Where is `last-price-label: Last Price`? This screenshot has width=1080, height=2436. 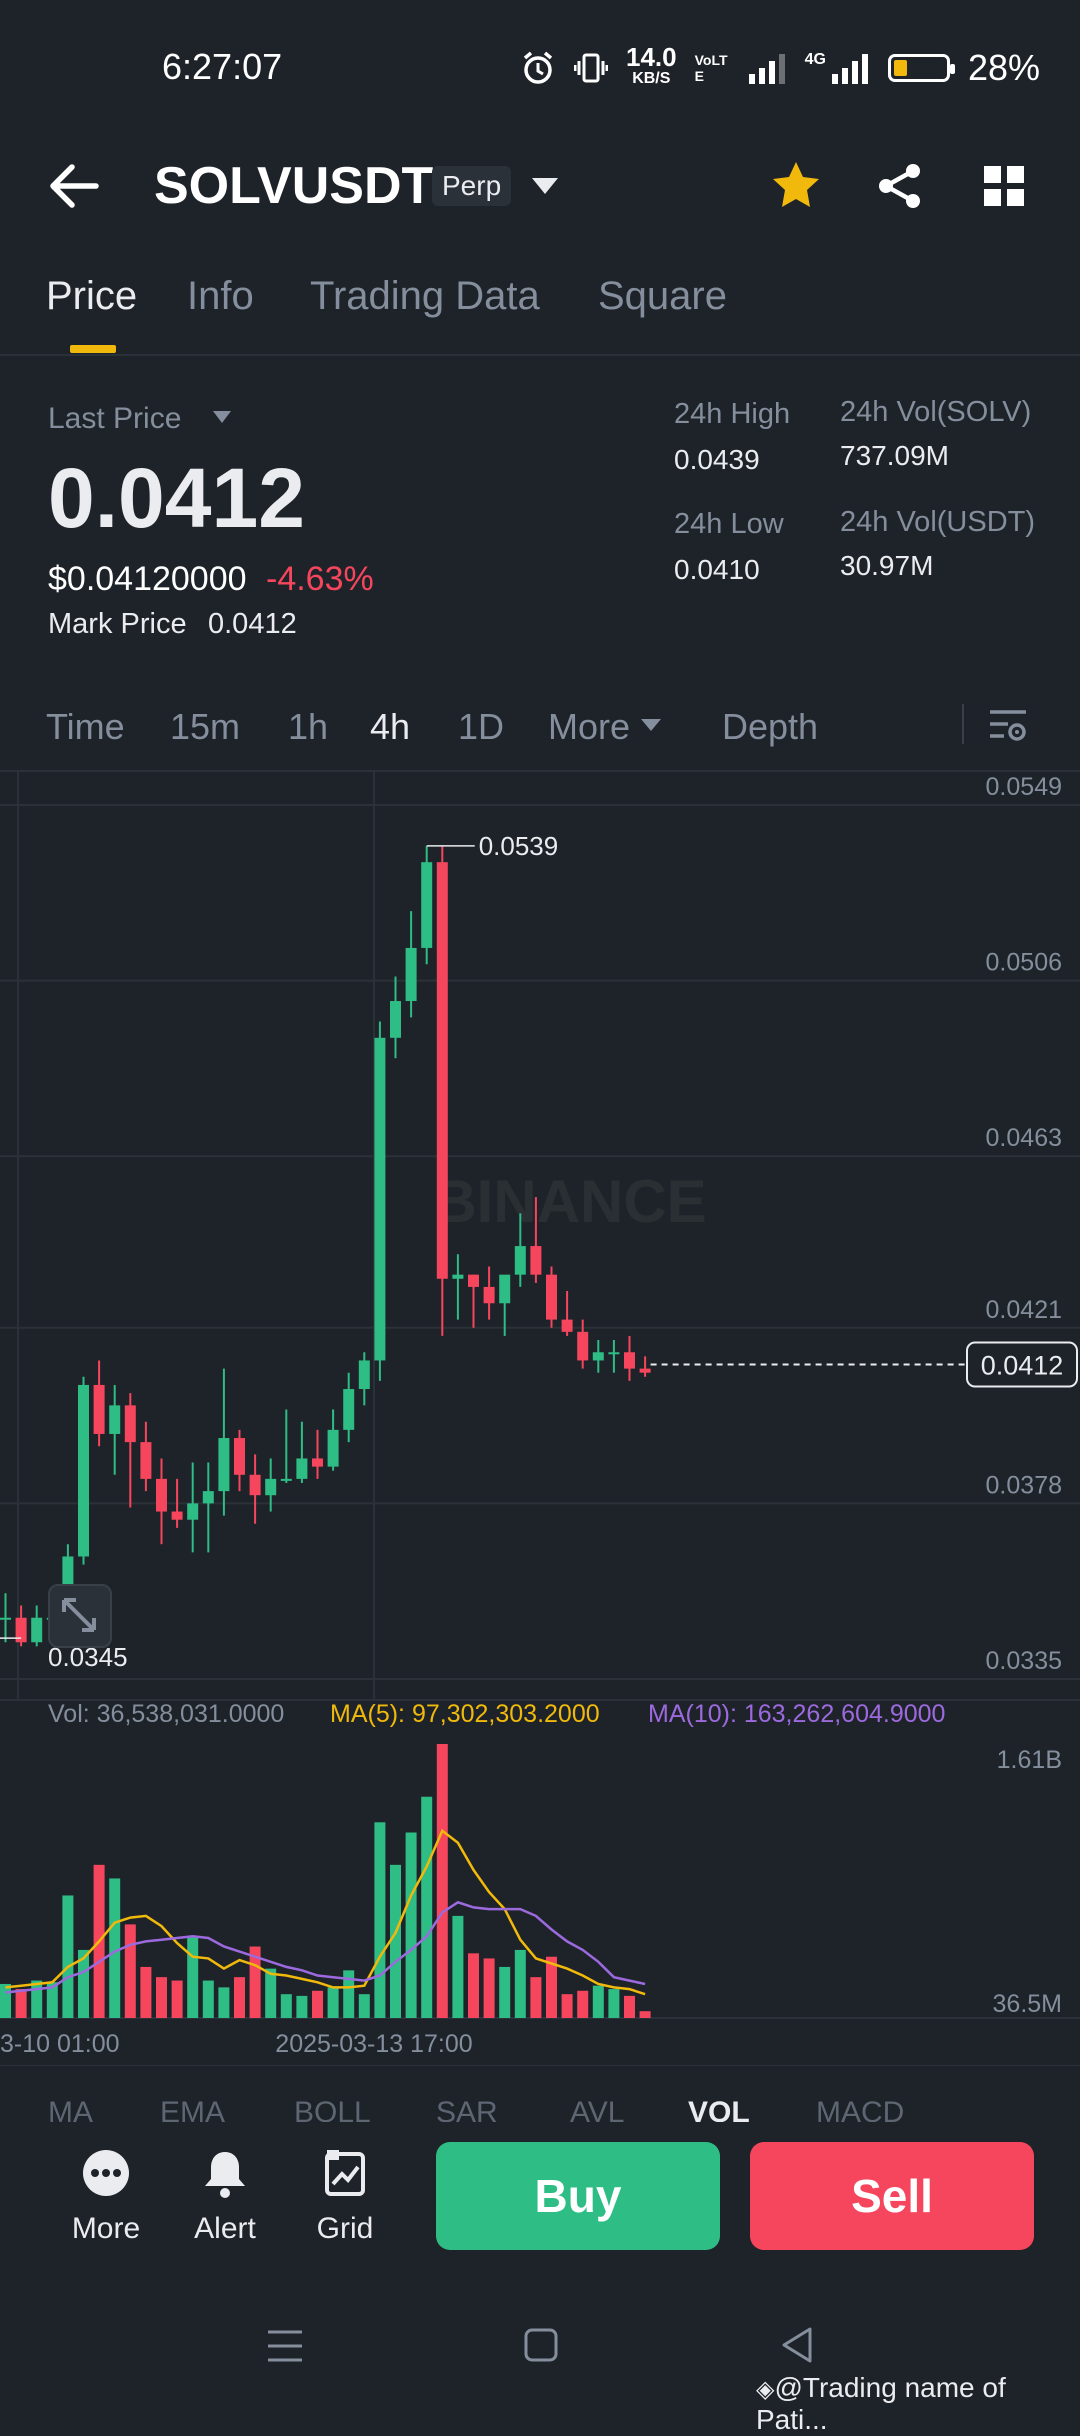 last-price-label: Last Price is located at coordinates (115, 418).